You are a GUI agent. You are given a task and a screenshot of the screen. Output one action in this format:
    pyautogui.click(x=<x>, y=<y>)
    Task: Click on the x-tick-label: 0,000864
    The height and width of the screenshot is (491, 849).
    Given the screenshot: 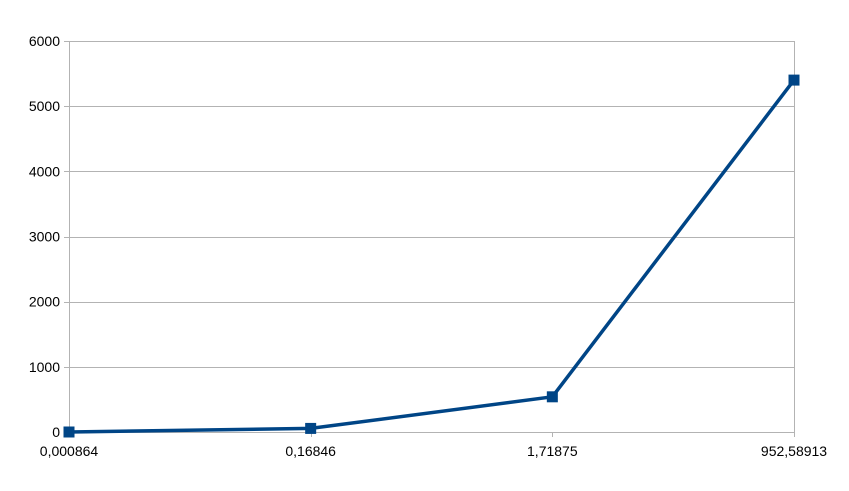 What is the action you would take?
    pyautogui.click(x=69, y=451)
    